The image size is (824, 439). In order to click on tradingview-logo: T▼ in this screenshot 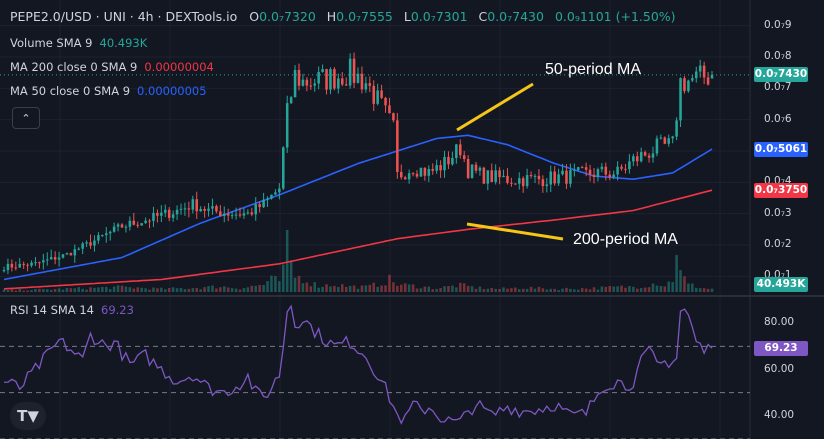, I will do `click(28, 416)`.